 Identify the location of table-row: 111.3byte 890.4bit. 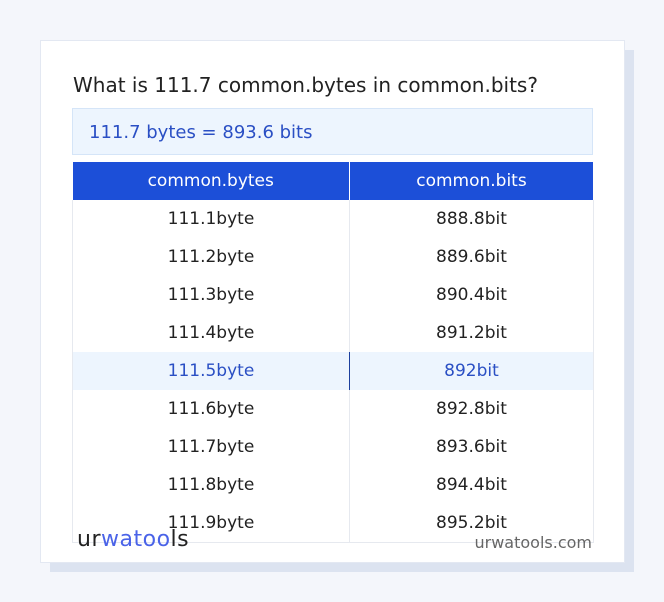
(333, 295).